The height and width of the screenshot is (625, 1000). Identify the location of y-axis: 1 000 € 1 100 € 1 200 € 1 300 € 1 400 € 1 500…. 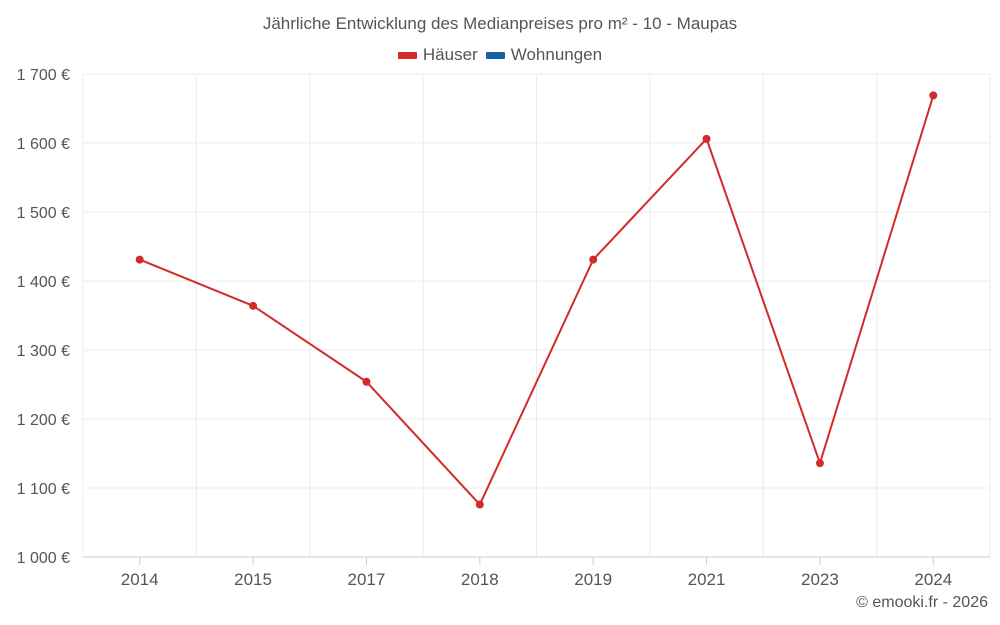
(43, 317).